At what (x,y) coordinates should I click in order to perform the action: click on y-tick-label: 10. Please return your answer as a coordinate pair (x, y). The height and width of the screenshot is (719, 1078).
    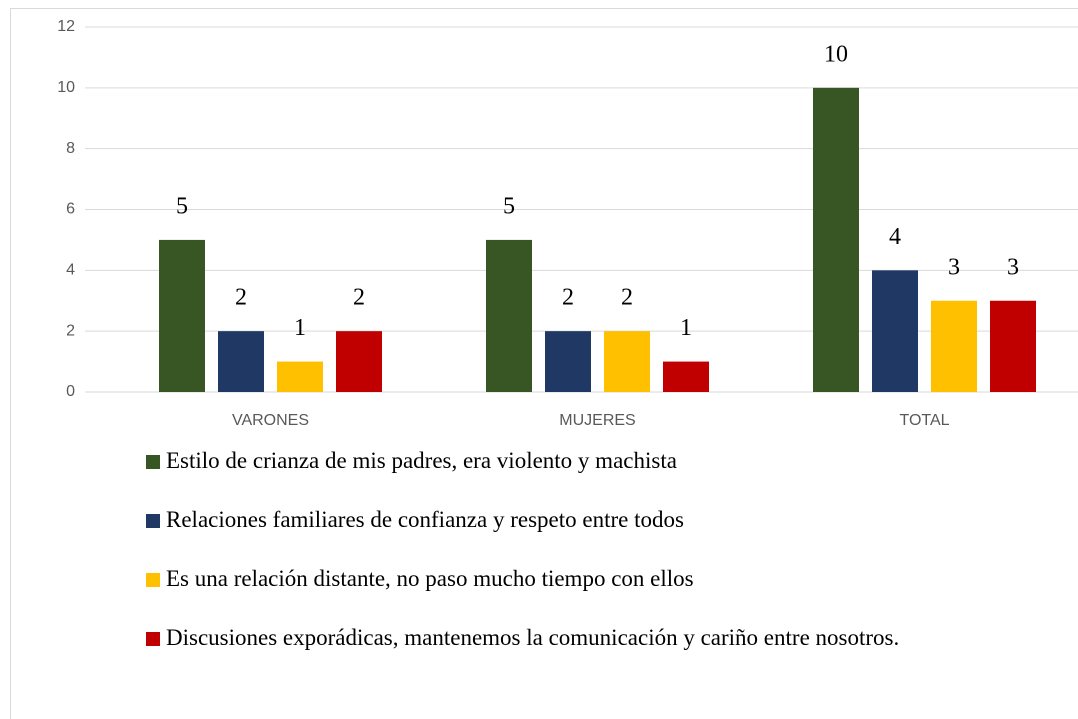
    Looking at the image, I should click on (66, 87).